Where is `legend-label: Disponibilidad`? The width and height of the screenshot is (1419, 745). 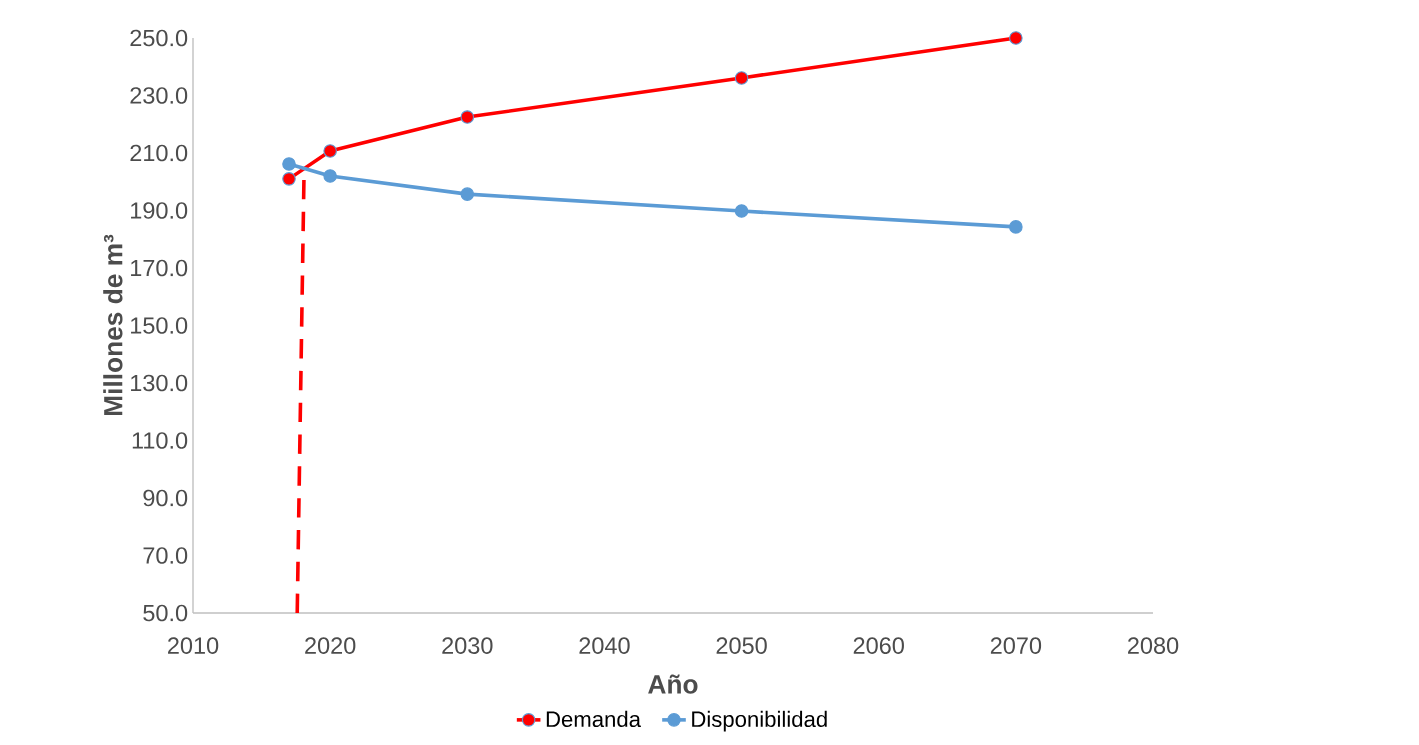 legend-label: Disponibilidad is located at coordinates (759, 721).